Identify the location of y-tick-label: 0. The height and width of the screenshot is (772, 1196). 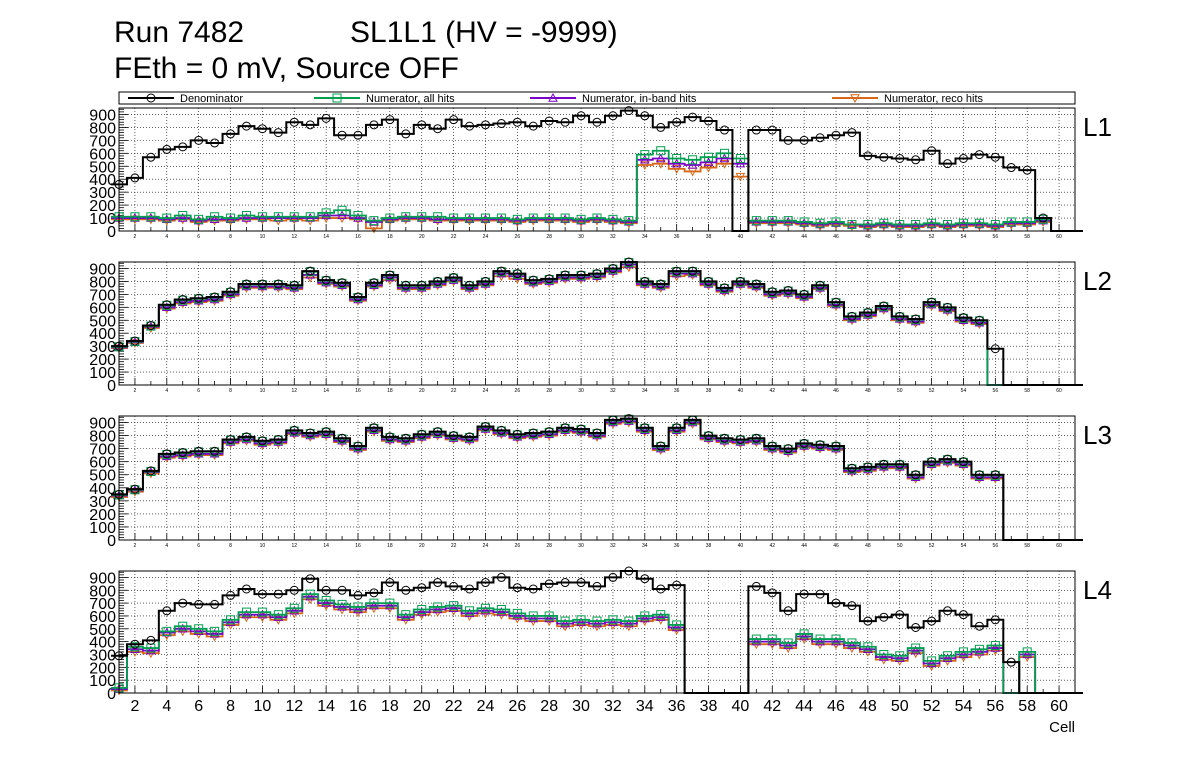
(111, 232).